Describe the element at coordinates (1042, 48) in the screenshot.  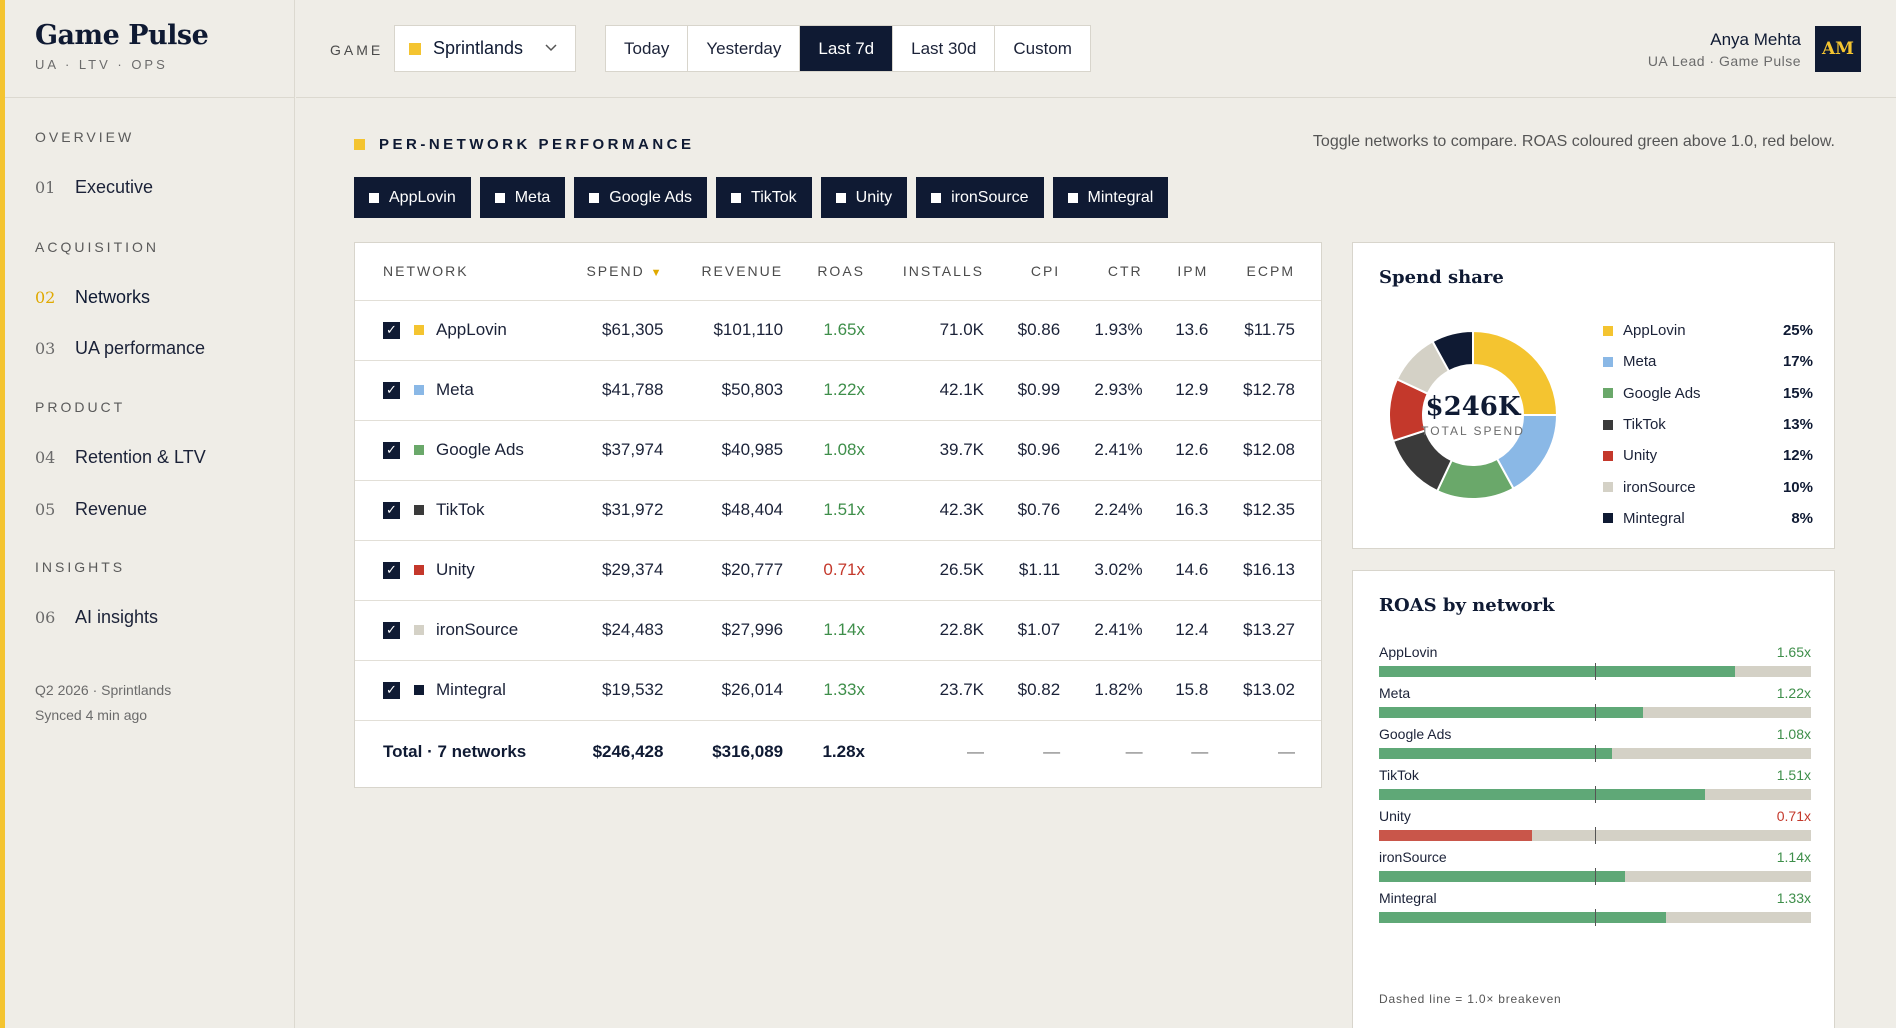
I see `range-custom: Custom` at that location.